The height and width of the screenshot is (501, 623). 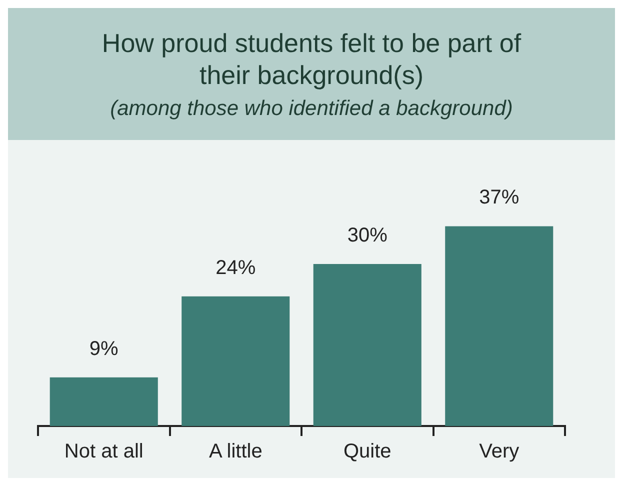 What do you see at coordinates (311, 109) in the screenshot?
I see `chart-subtitle: (among those who identified a background)` at bounding box center [311, 109].